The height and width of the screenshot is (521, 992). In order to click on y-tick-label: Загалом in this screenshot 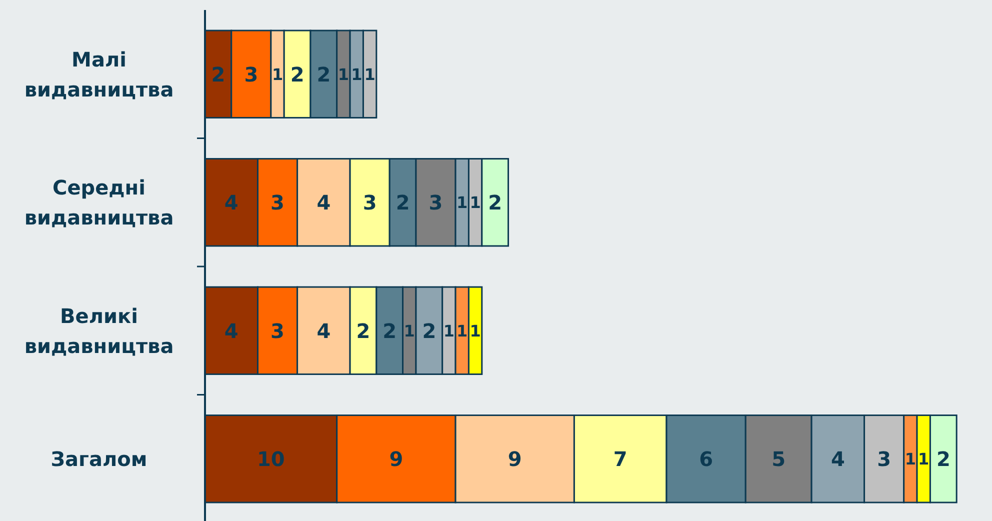, I will do `click(99, 459)`.